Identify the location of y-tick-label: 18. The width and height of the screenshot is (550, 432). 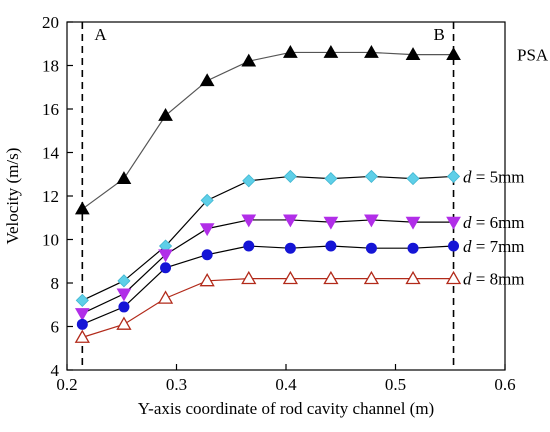
(50, 66).